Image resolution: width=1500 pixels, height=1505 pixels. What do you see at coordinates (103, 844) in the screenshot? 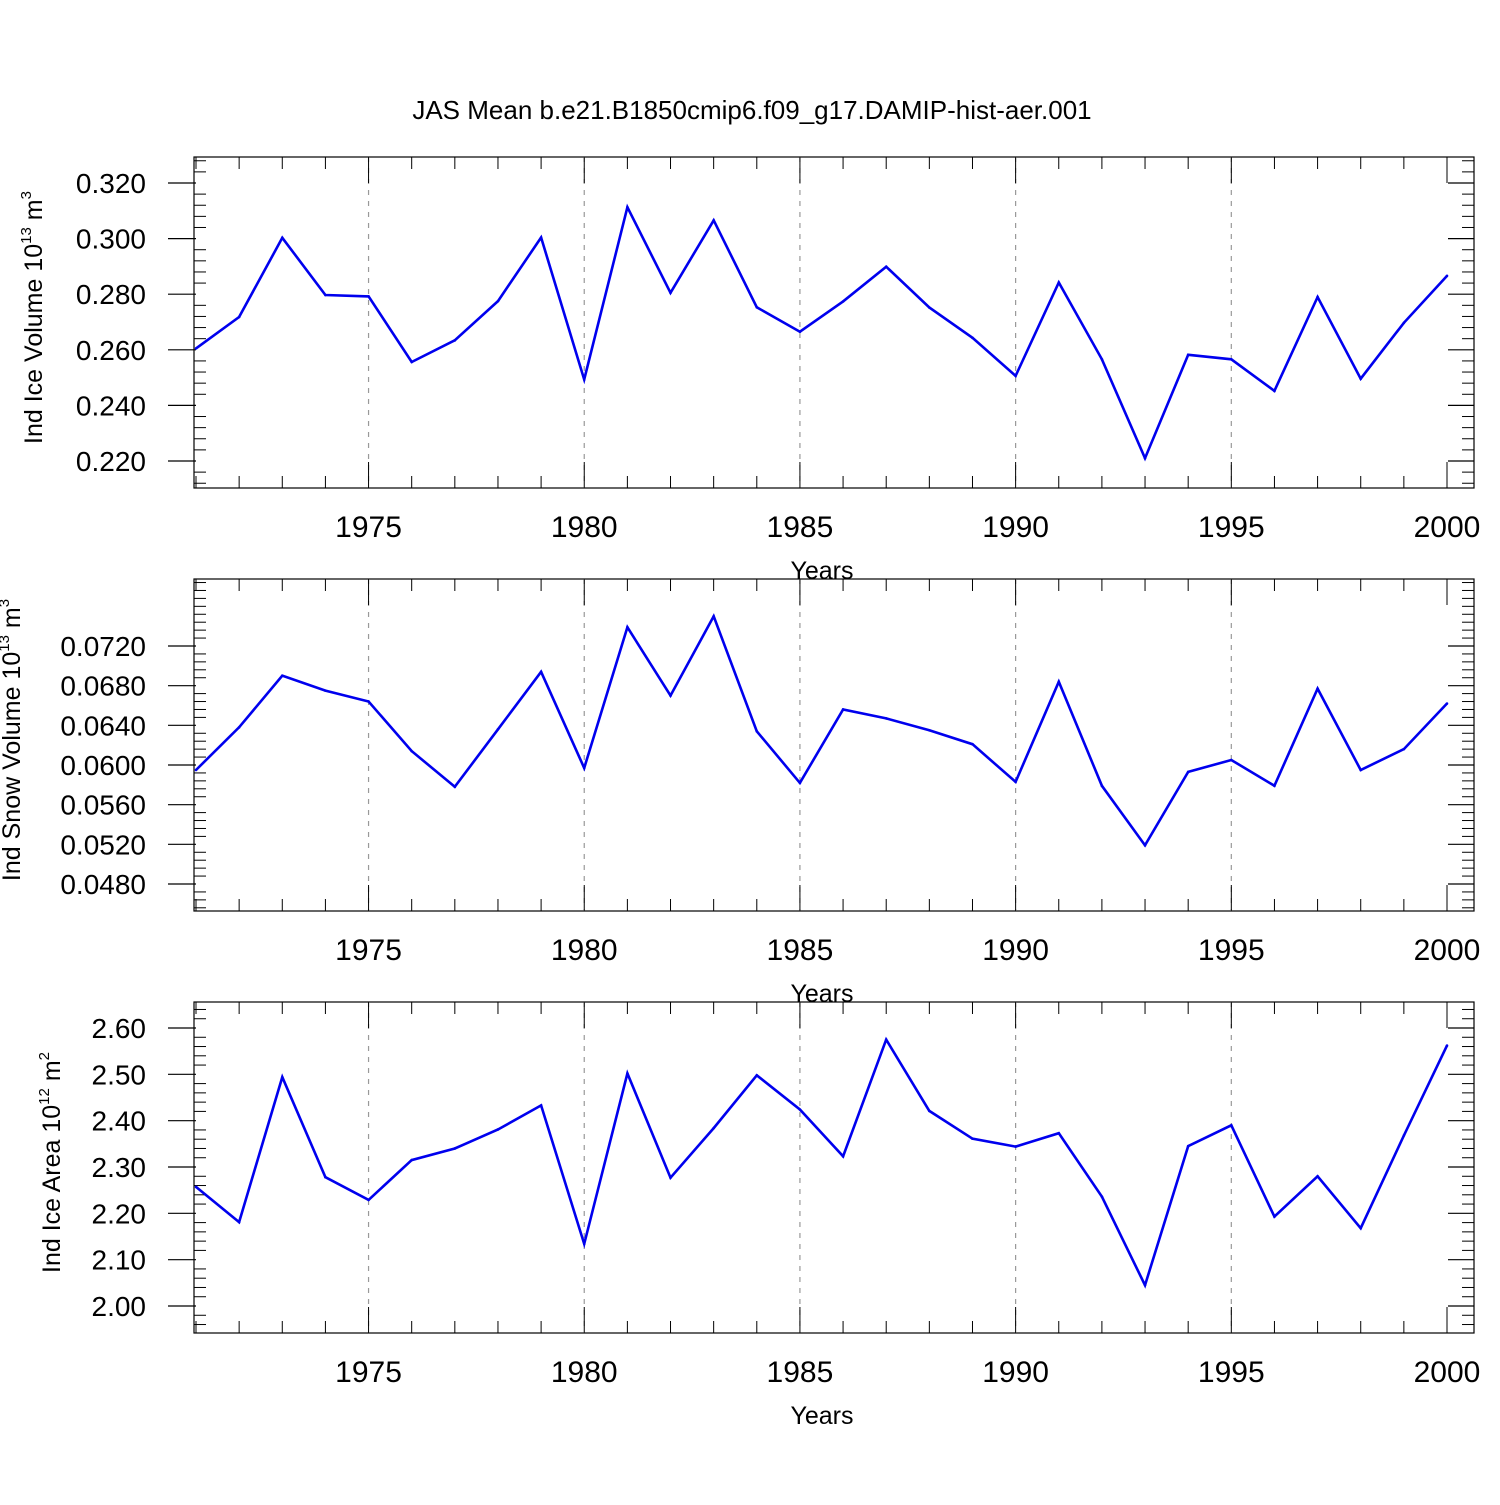
I see `y-tick-label: 0.0520` at bounding box center [103, 844].